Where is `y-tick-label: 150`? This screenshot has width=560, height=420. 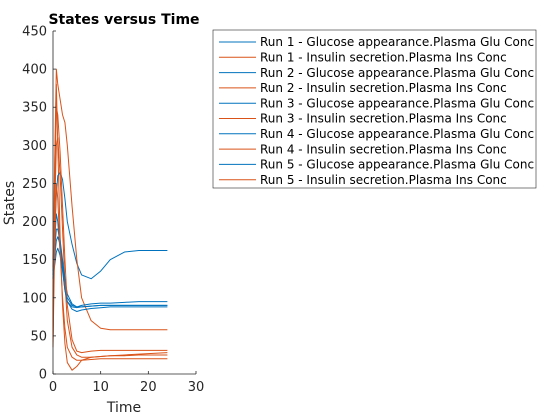 y-tick-label: 150 is located at coordinates (34, 260).